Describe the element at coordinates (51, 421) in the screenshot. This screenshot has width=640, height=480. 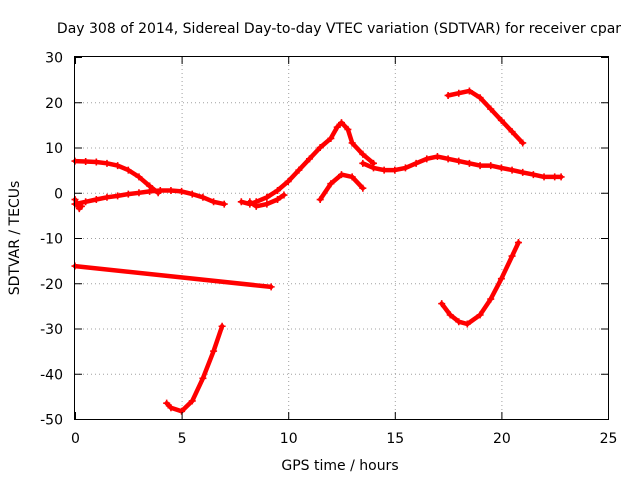
I see `y-tick-label: -50` at that location.